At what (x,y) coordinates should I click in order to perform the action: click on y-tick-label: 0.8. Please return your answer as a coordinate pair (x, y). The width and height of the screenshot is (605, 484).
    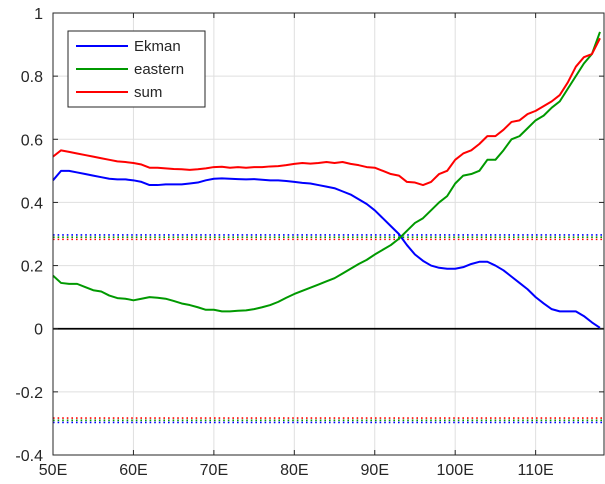
    Looking at the image, I should click on (32, 77).